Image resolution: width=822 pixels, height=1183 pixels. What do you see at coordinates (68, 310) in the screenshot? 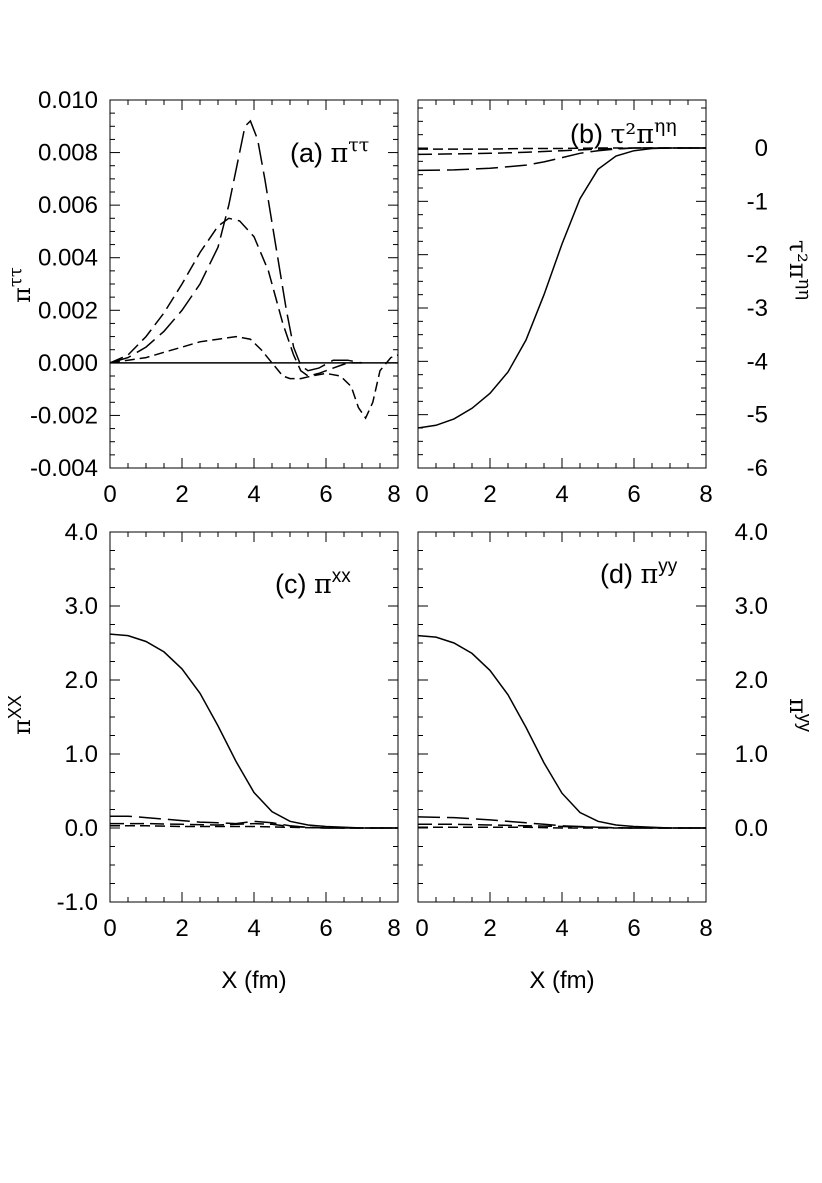
I see `y-tick-label: 0.002` at bounding box center [68, 310].